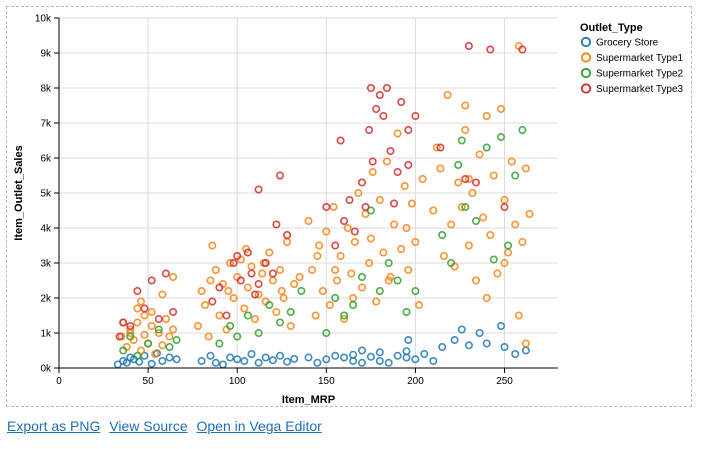 The image size is (720, 449). I want to click on legend-marker-supermarket-type1, so click(586, 57).